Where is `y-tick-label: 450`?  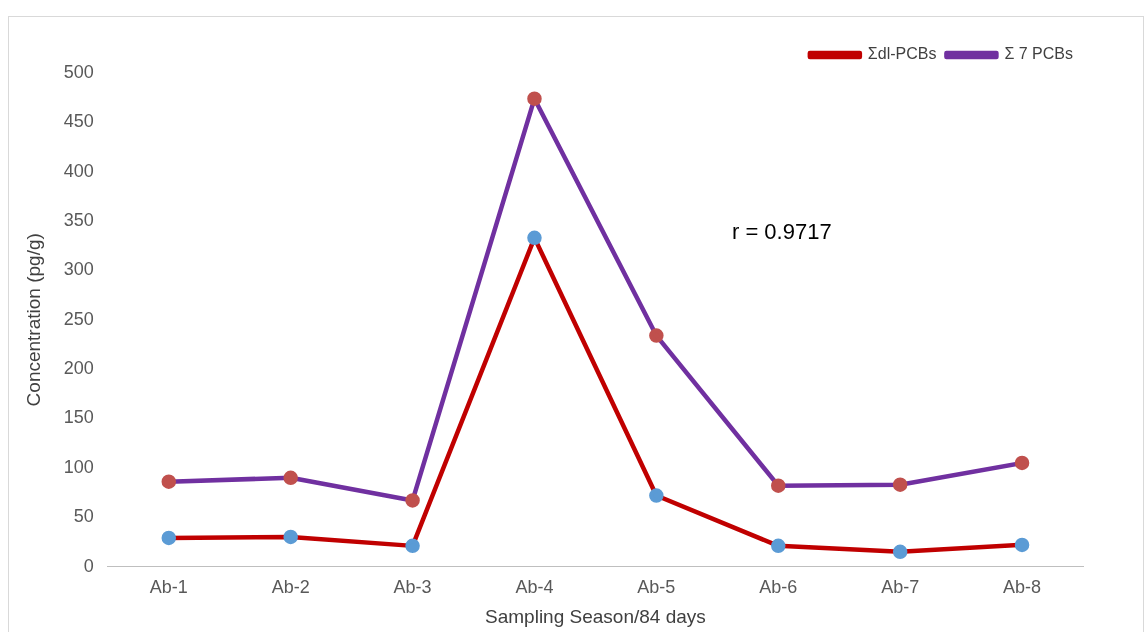
y-tick-label: 450 is located at coordinates (78, 121).